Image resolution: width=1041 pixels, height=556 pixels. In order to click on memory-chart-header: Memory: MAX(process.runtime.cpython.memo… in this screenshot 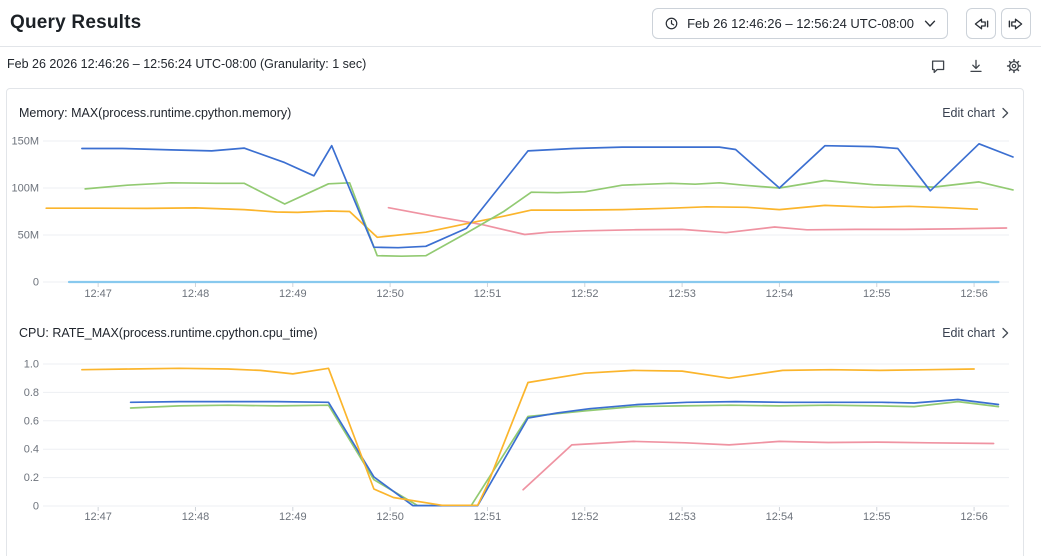, I will do `click(514, 113)`.